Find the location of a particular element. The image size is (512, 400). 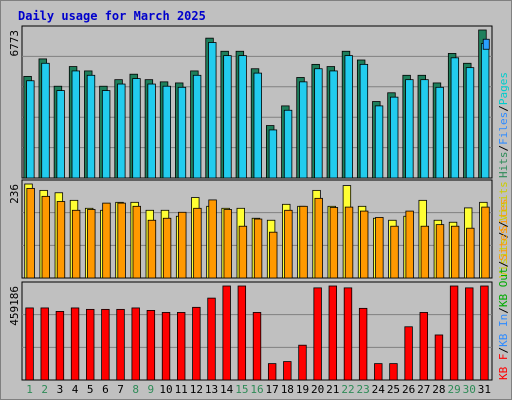

x-tick-day-29: 29 is located at coordinates (453, 389).